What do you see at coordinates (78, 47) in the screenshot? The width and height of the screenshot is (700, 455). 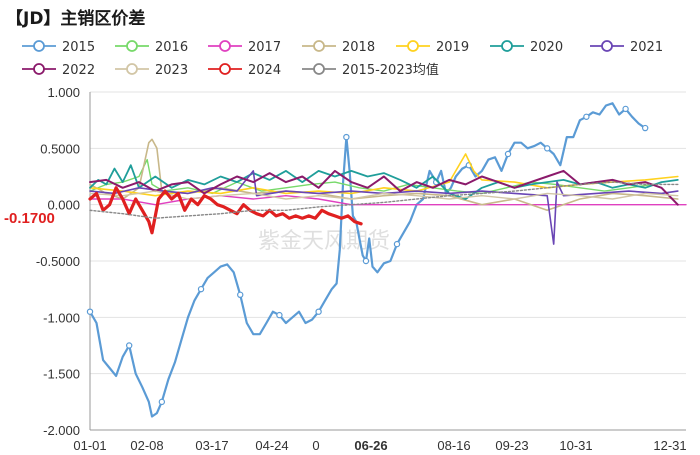 I see `legend-label: 2015` at bounding box center [78, 47].